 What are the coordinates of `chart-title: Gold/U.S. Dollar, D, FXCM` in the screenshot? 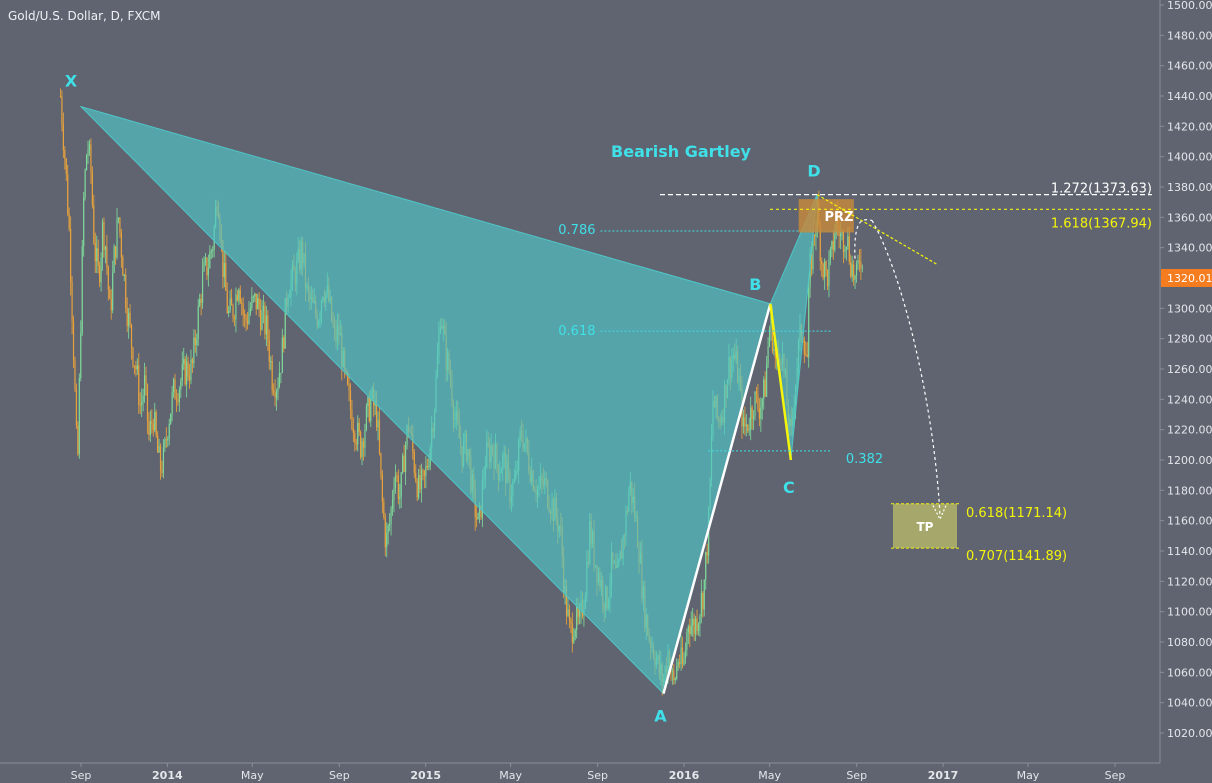 It's located at (84, 16).